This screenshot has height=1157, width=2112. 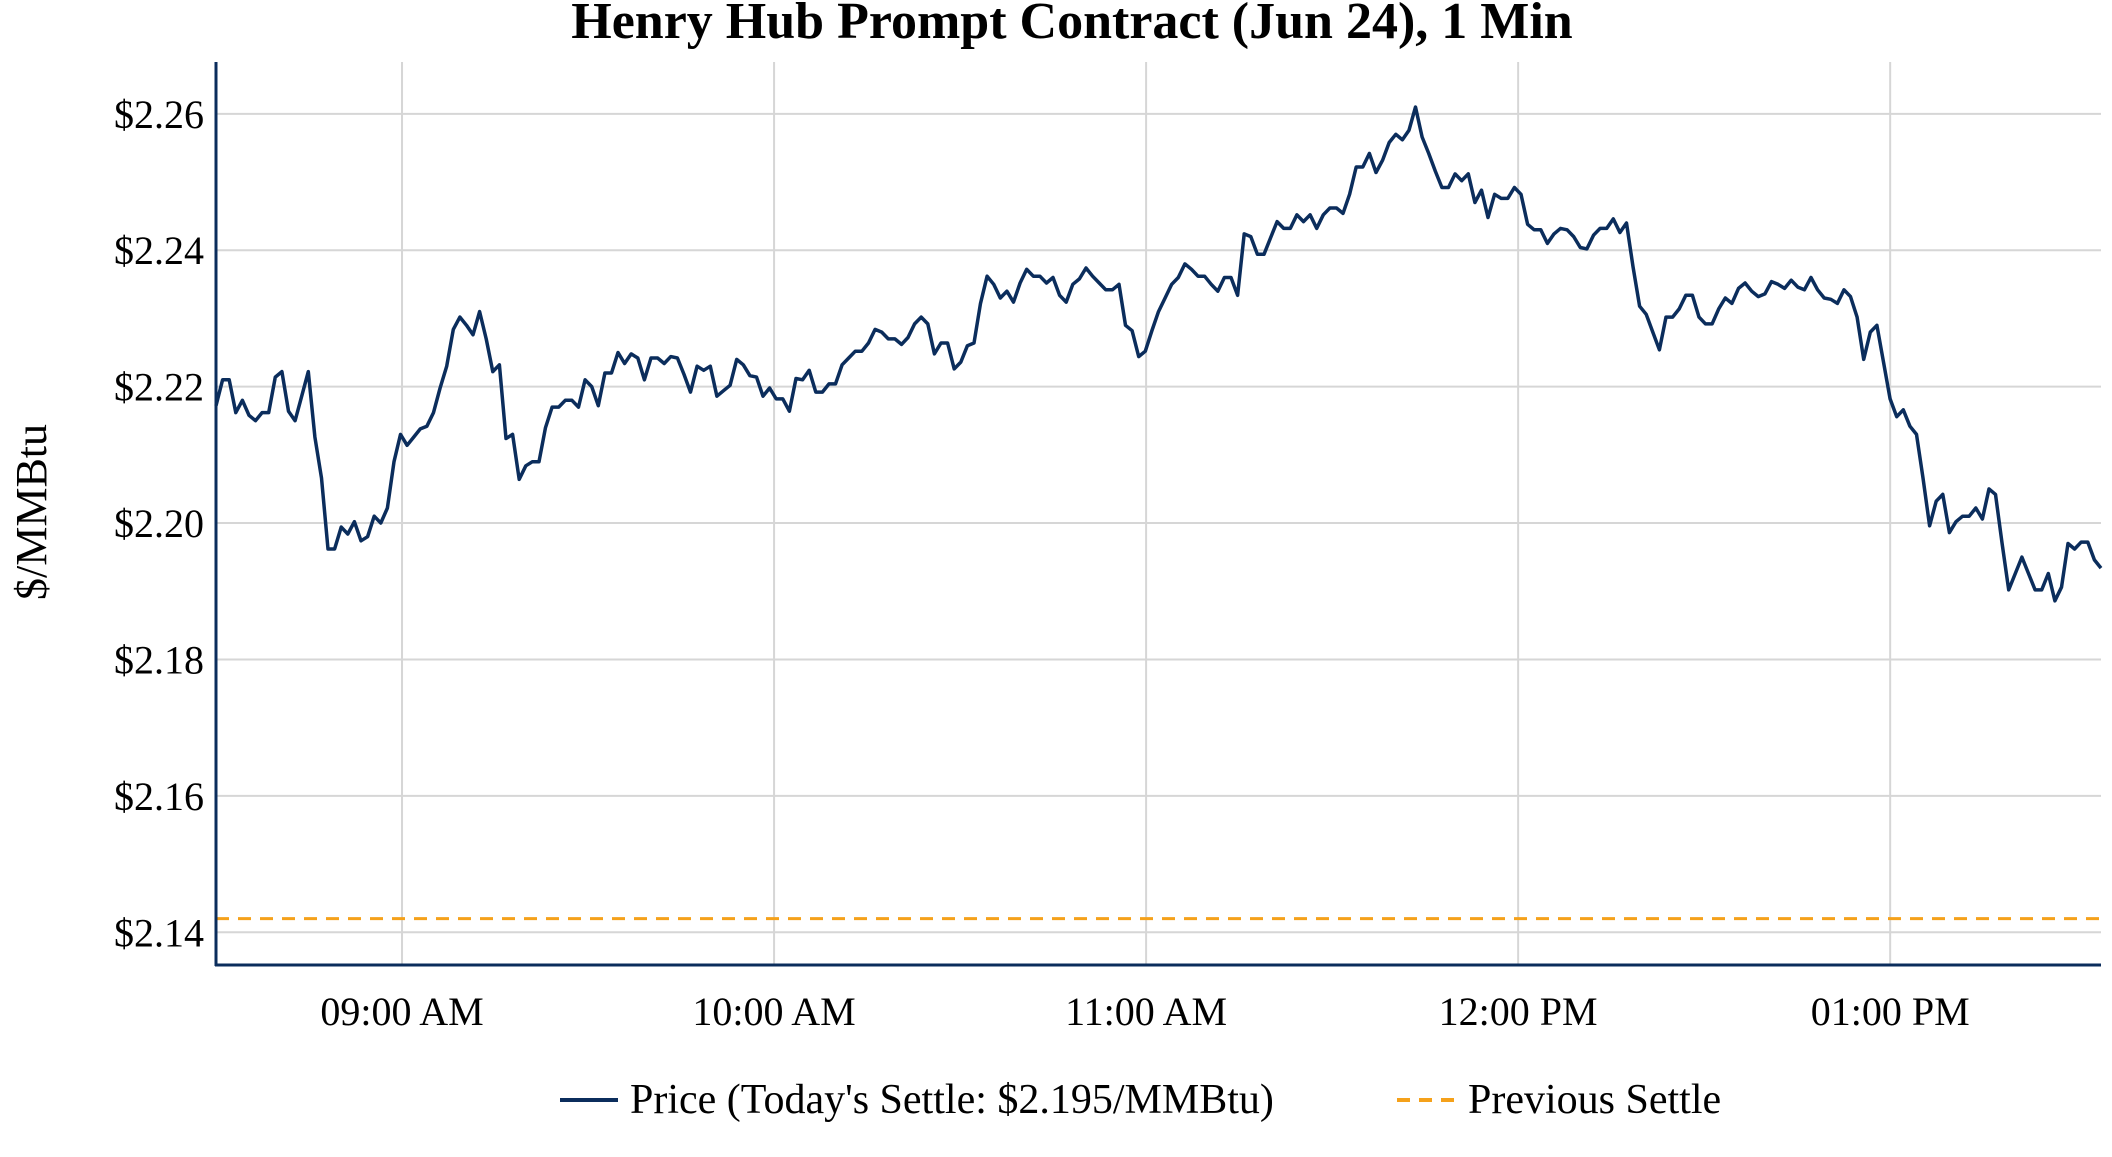 I want to click on y-tick-label: $2.24, so click(x=159, y=250).